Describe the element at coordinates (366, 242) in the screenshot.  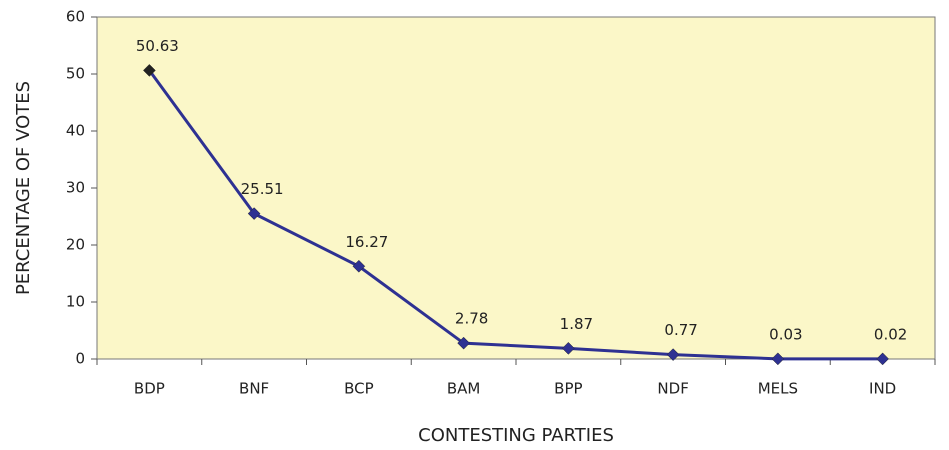
I see `data-label: 16.27` at that location.